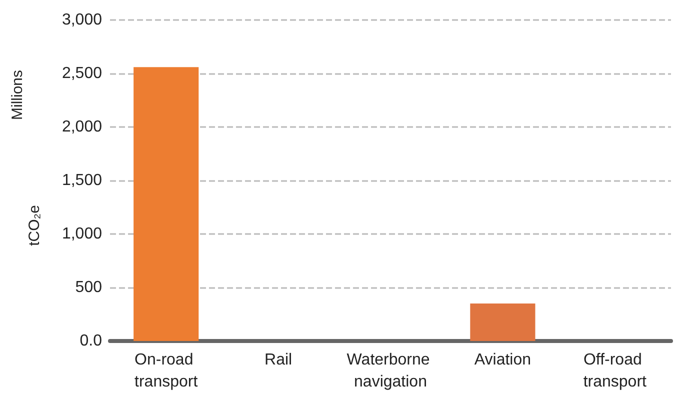 Image resolution: width=679 pixels, height=401 pixels. I want to click on y-tick-label: 2,000, so click(82, 127).